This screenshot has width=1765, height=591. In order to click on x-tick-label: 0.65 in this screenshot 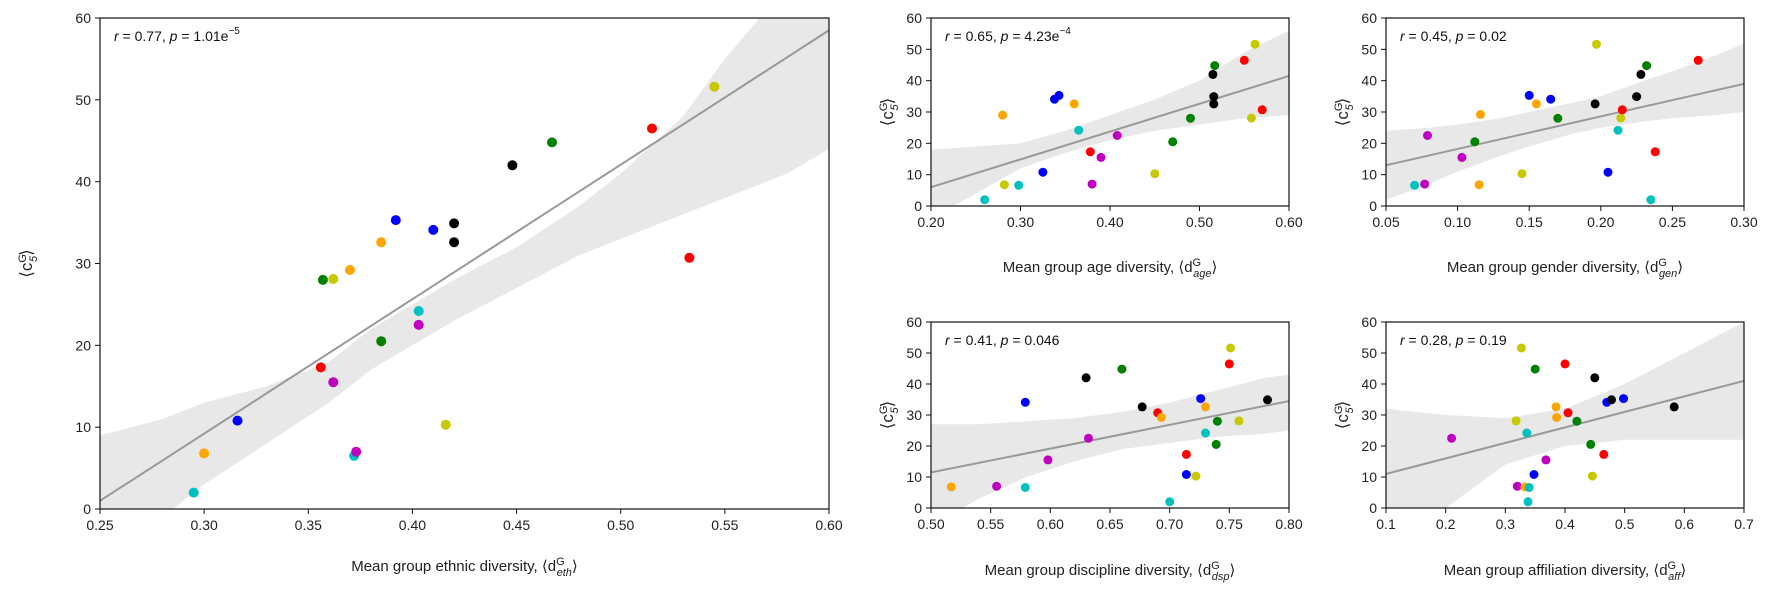, I will do `click(1109, 524)`.